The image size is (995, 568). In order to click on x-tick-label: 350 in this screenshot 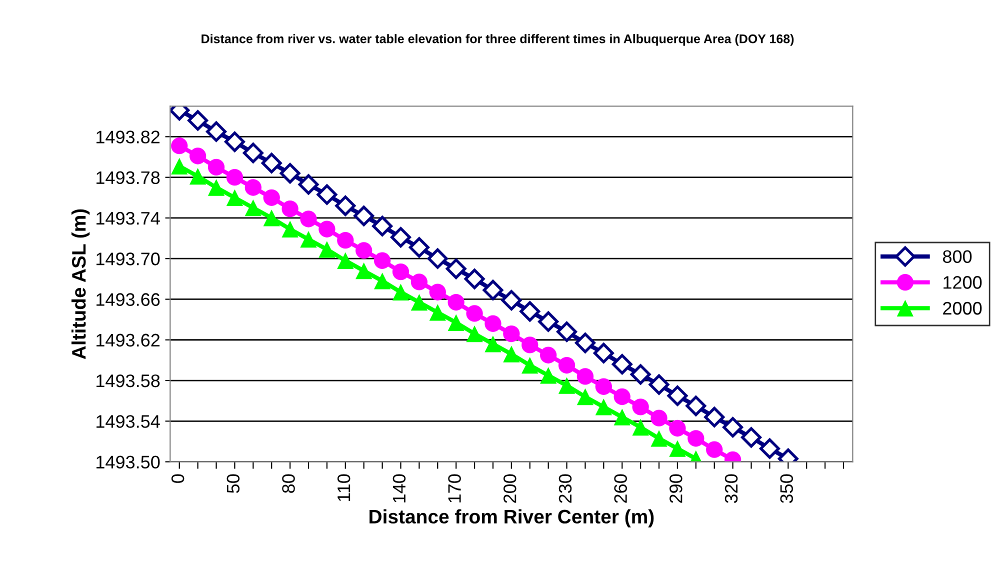, I will do `click(786, 489)`.